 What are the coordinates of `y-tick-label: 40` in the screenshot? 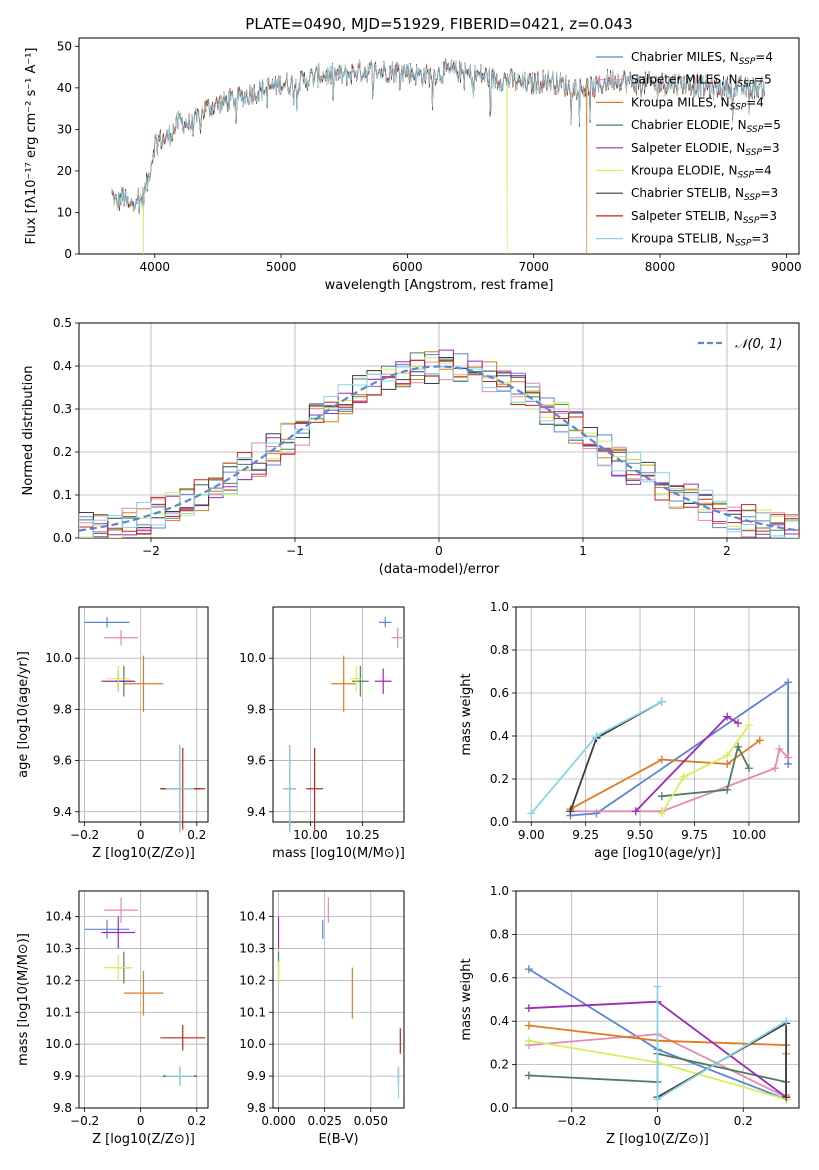 It's located at (64, 88).